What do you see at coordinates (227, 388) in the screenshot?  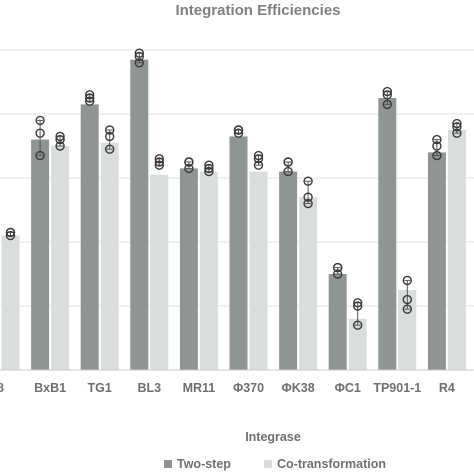 I see `x-tick-labels: 8 BxB1 TG1 BL3 MR11 Φ370 ΦK38 ΦC1 TP901-1 R4` at bounding box center [227, 388].